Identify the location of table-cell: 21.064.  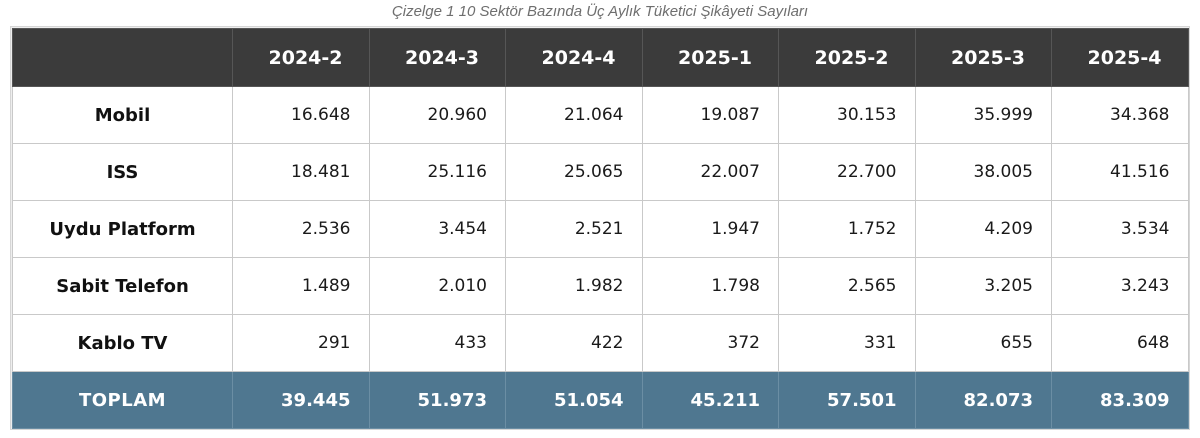
(574, 115).